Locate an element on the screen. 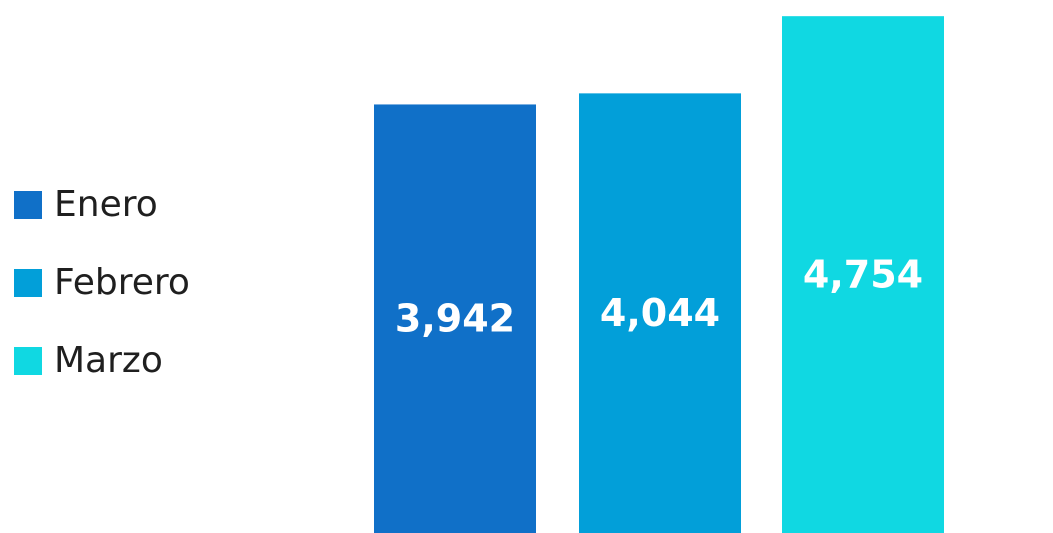  legend-label-febrero: Febrero is located at coordinates (122, 282).